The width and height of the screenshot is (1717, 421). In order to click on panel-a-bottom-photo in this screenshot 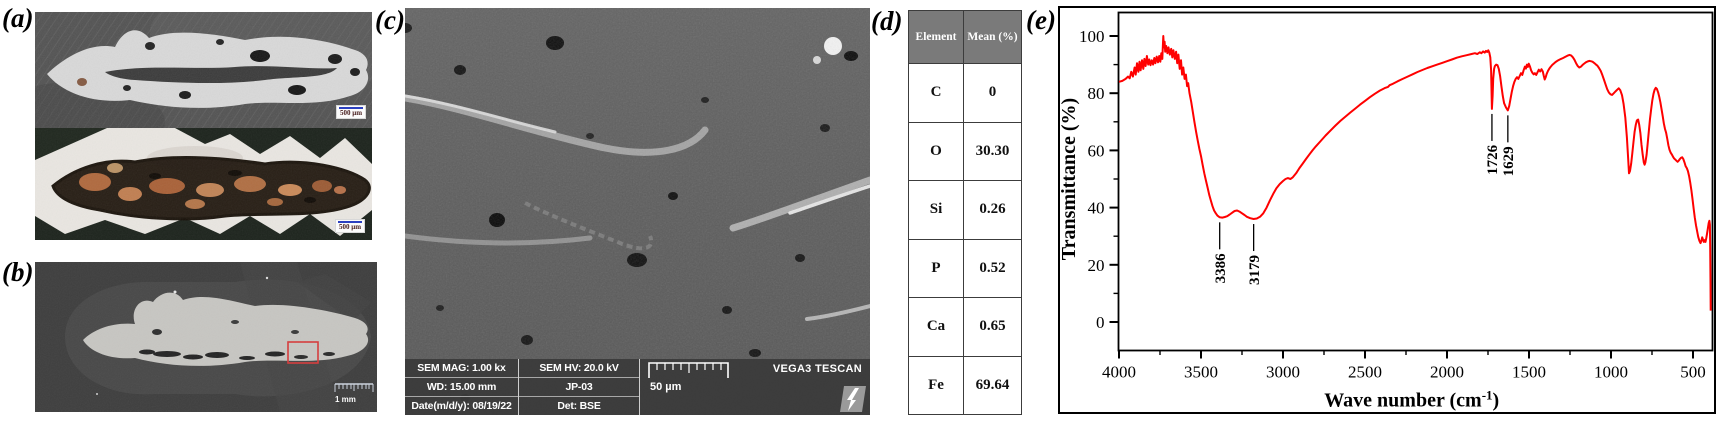, I will do `click(203, 184)`.